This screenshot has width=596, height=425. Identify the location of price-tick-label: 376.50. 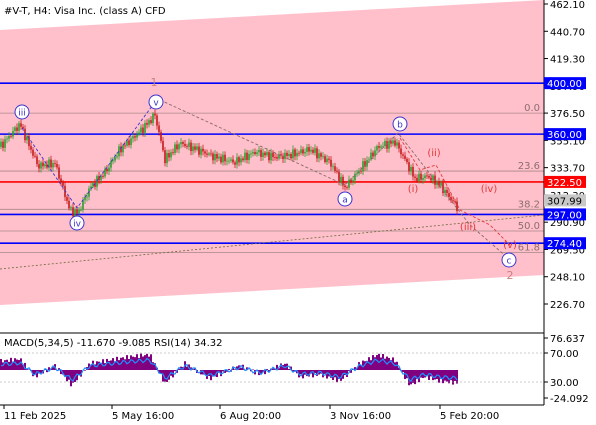
(567, 114).